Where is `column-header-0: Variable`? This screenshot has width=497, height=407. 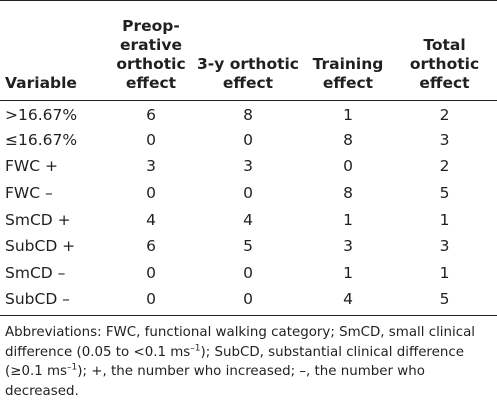
column-header-0: Variable is located at coordinates (55, 50).